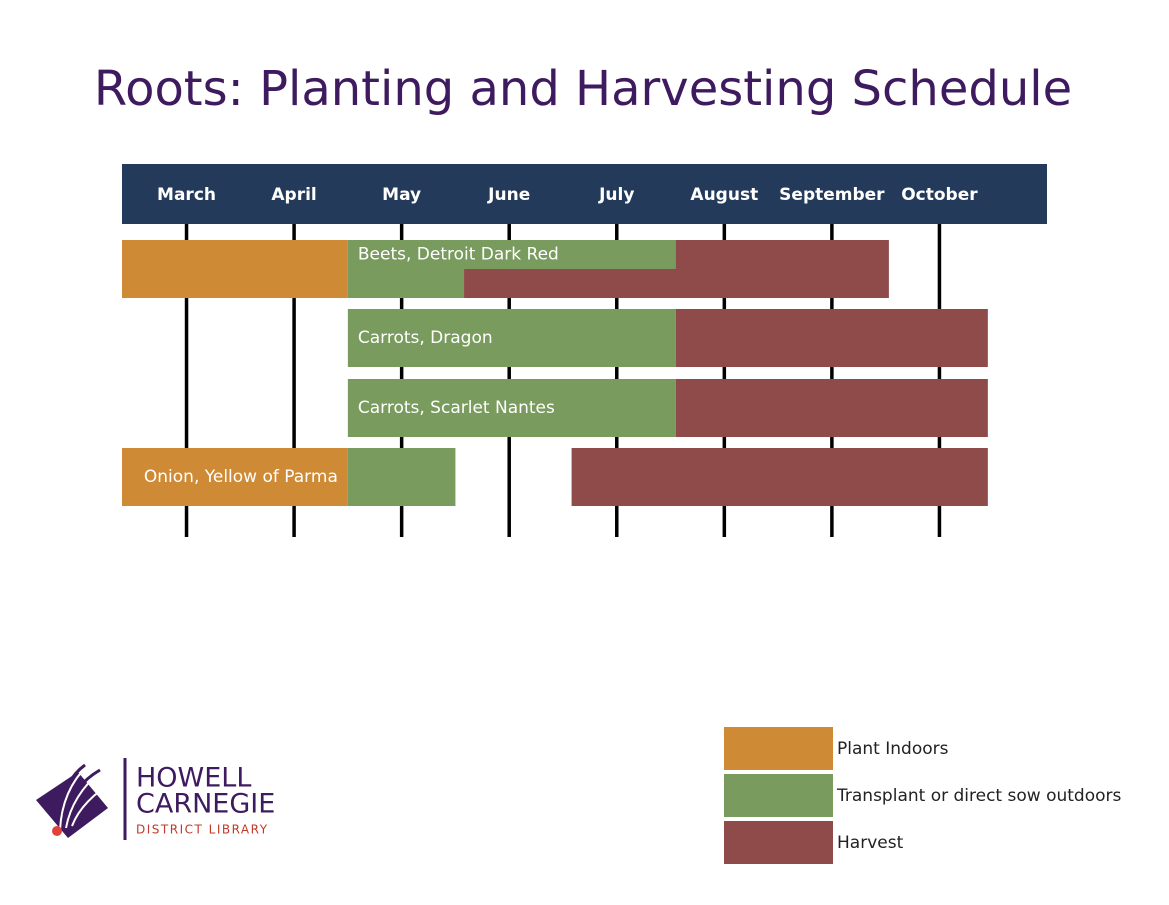  Describe the element at coordinates (583, 89) in the screenshot. I see `chart-title: Roots: Planting and Harvesting Schedule` at that location.